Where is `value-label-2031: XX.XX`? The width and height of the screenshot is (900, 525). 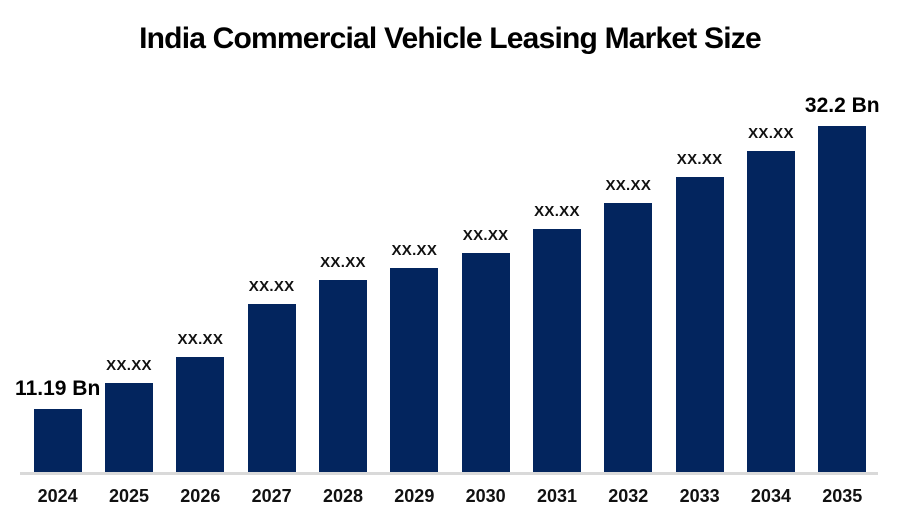
value-label-2031: XX.XX is located at coordinates (557, 211).